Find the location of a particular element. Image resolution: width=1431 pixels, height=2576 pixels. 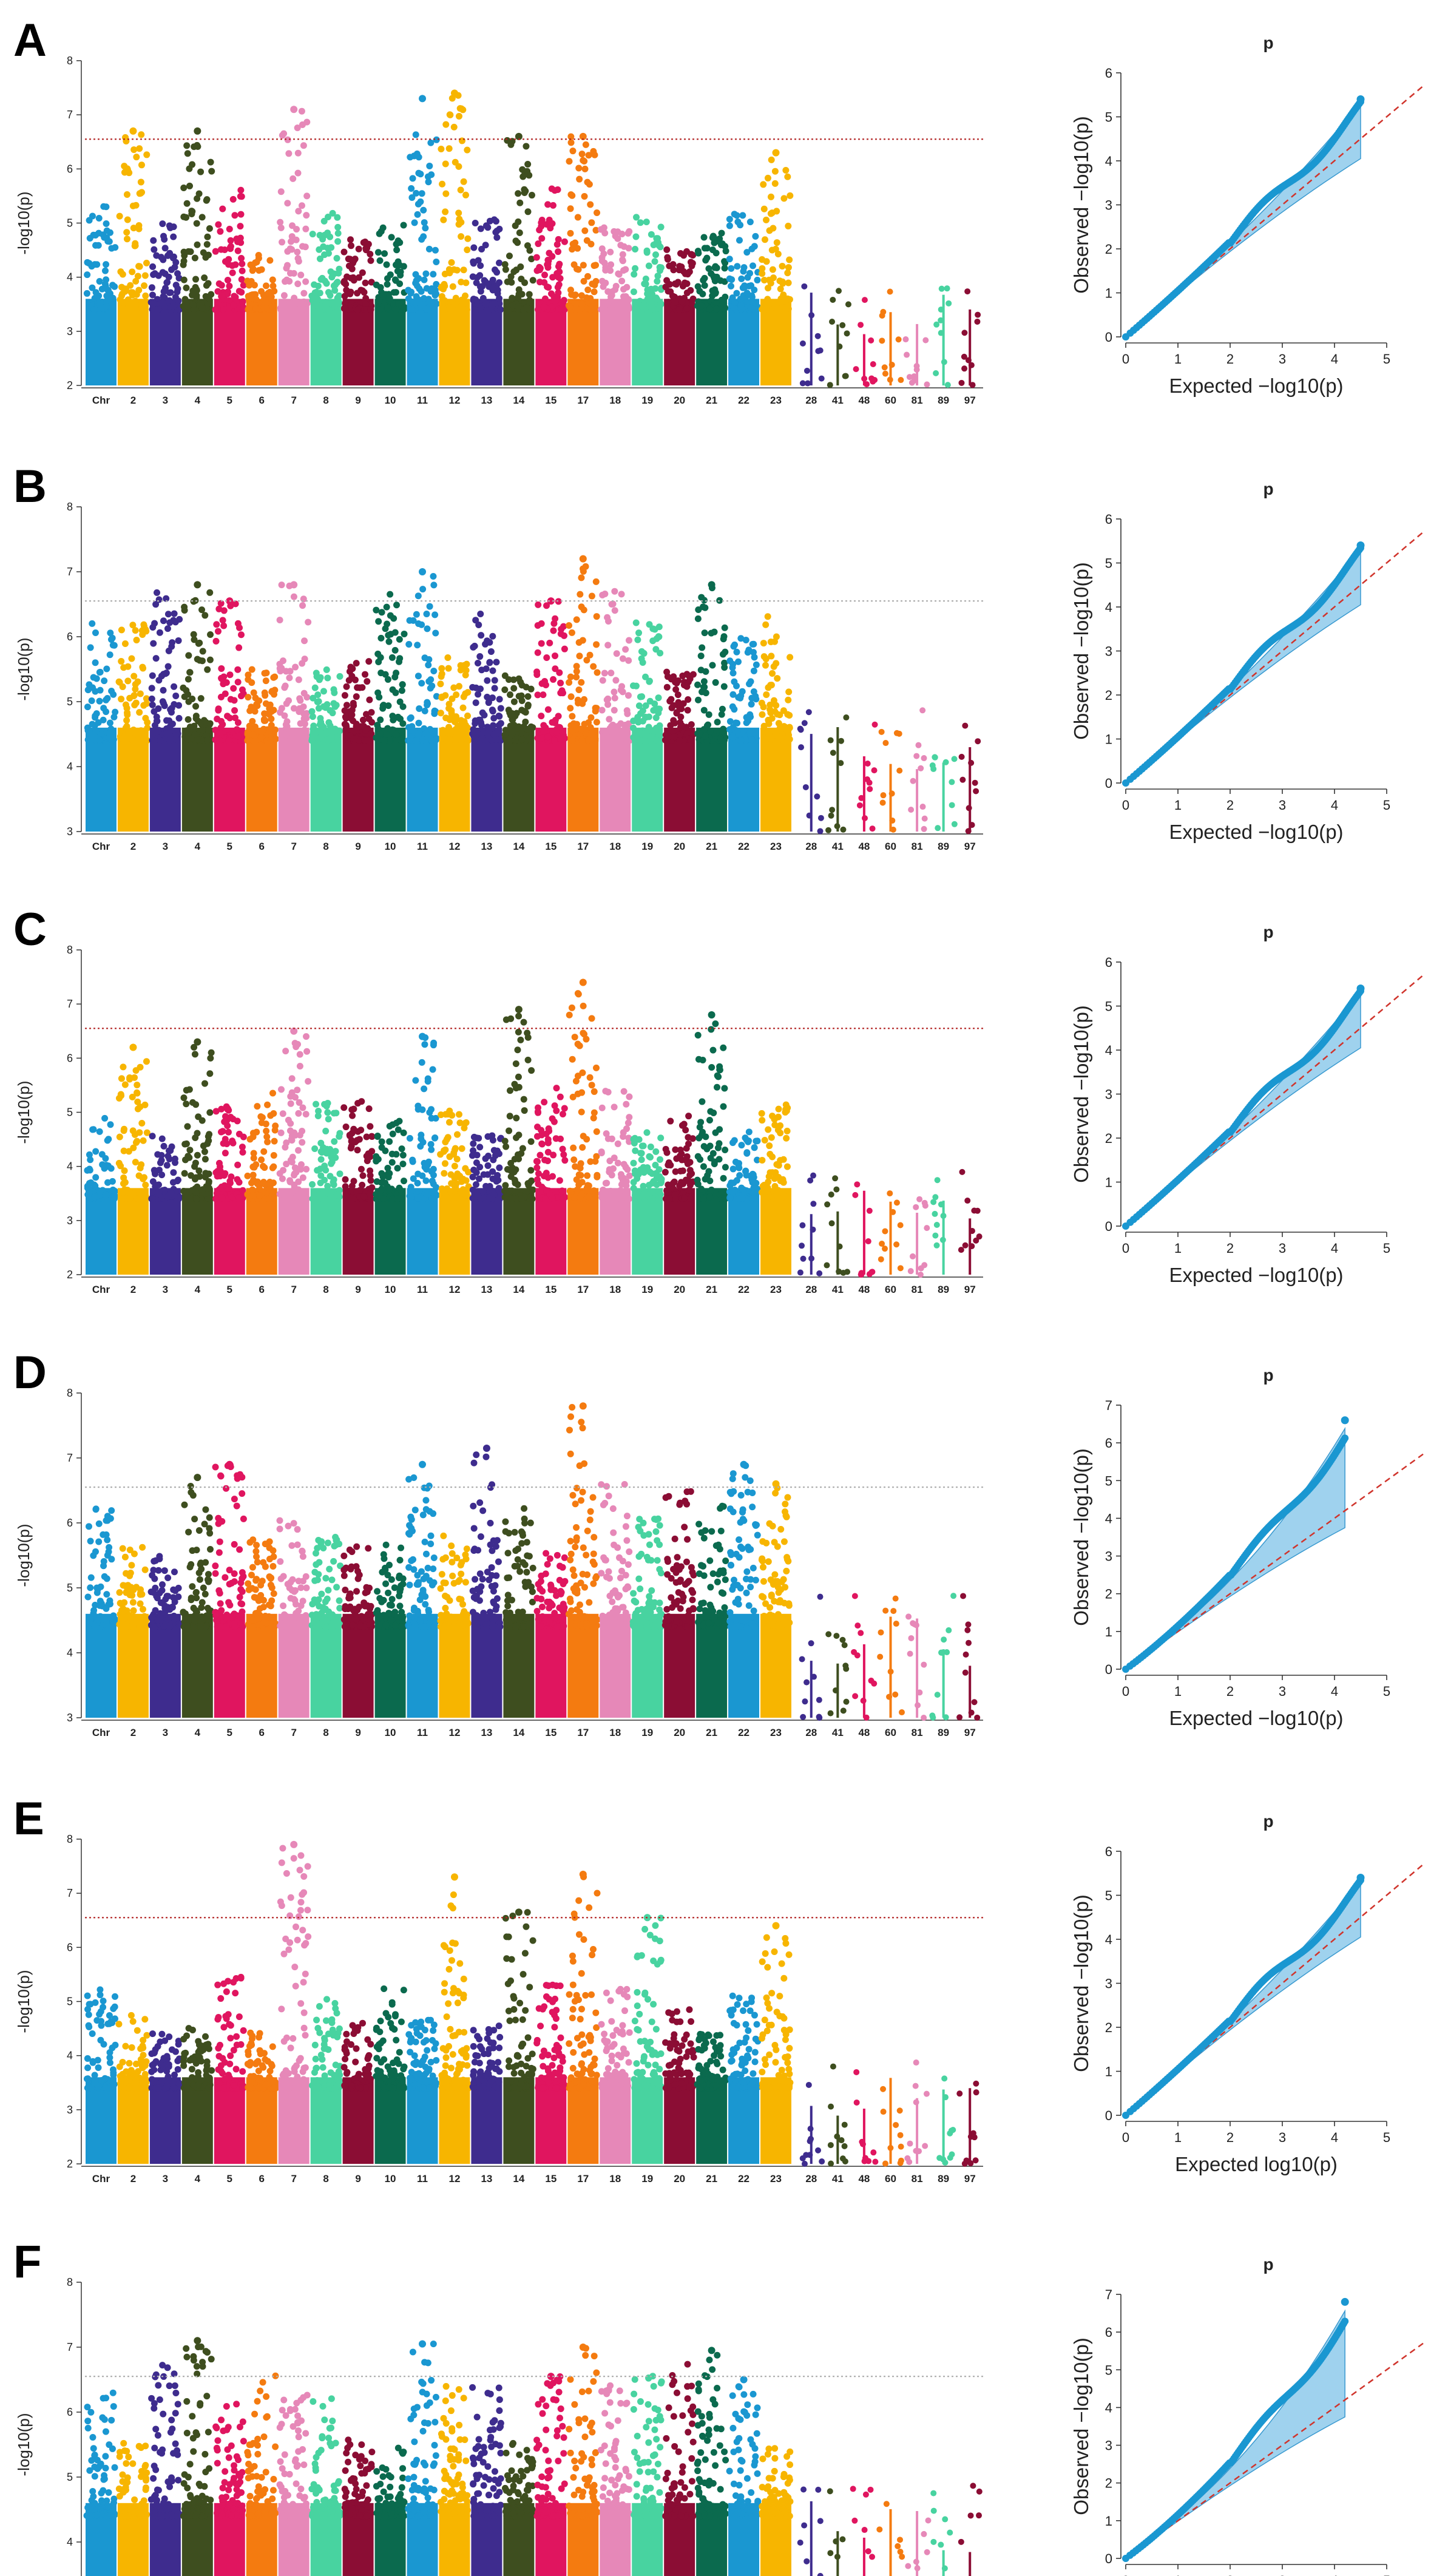

chr-tick-label: 6 is located at coordinates (262, 847).